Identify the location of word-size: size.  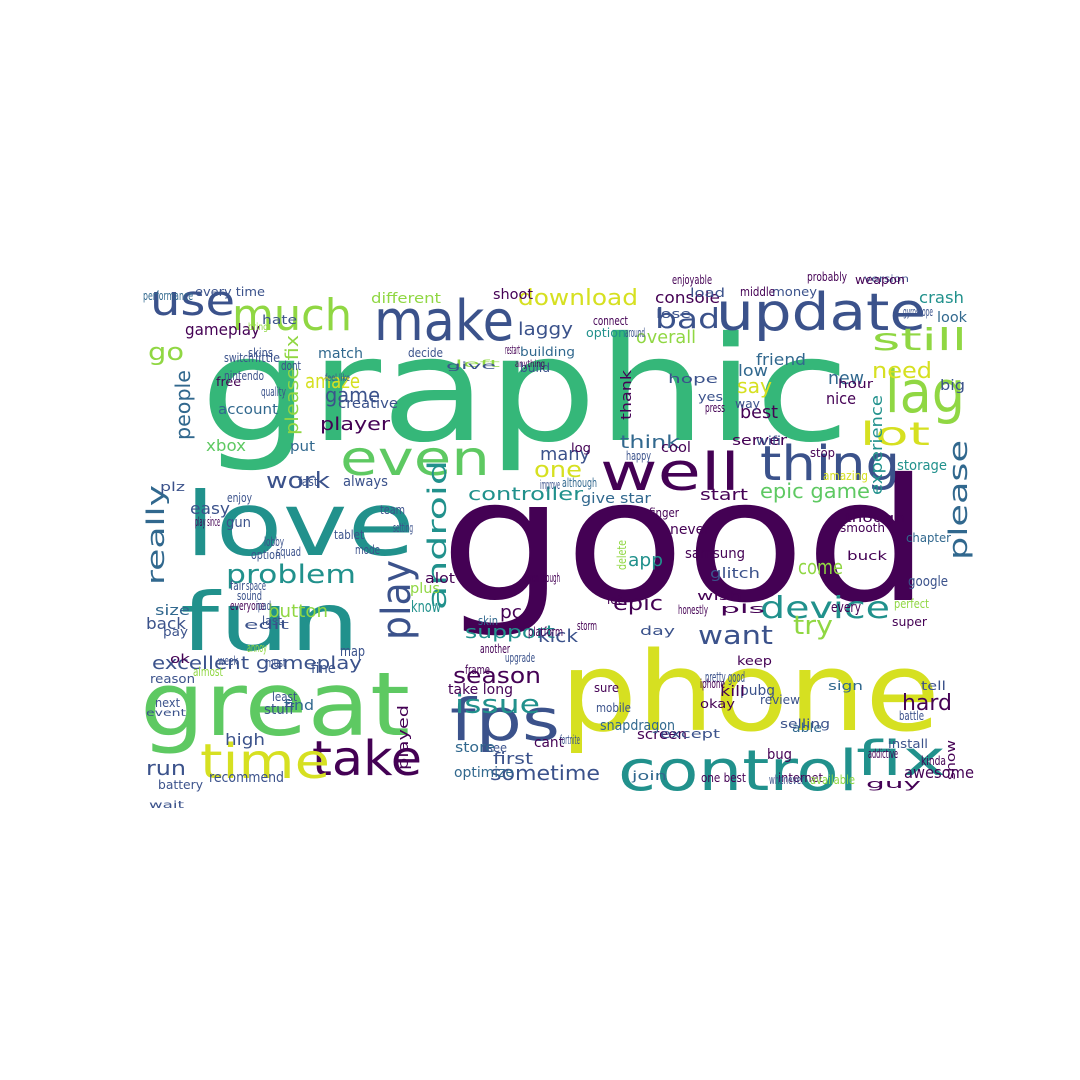
(172, 611).